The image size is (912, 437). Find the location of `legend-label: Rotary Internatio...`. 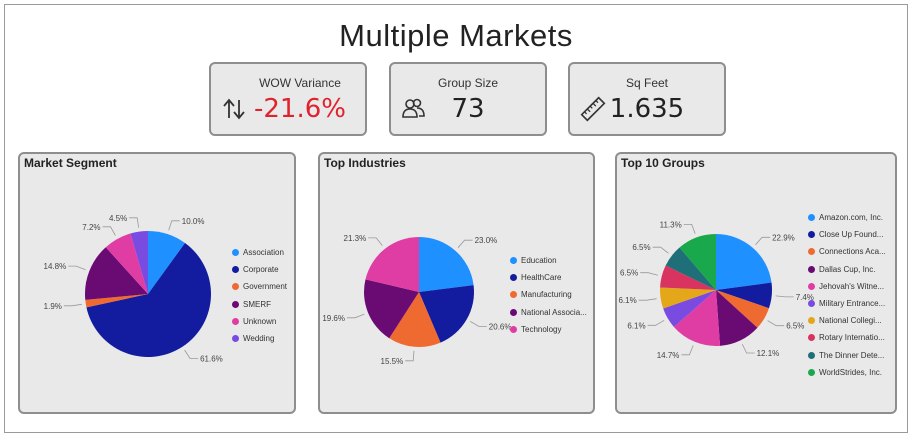

legend-label: Rotary Internatio... is located at coordinates (852, 338).